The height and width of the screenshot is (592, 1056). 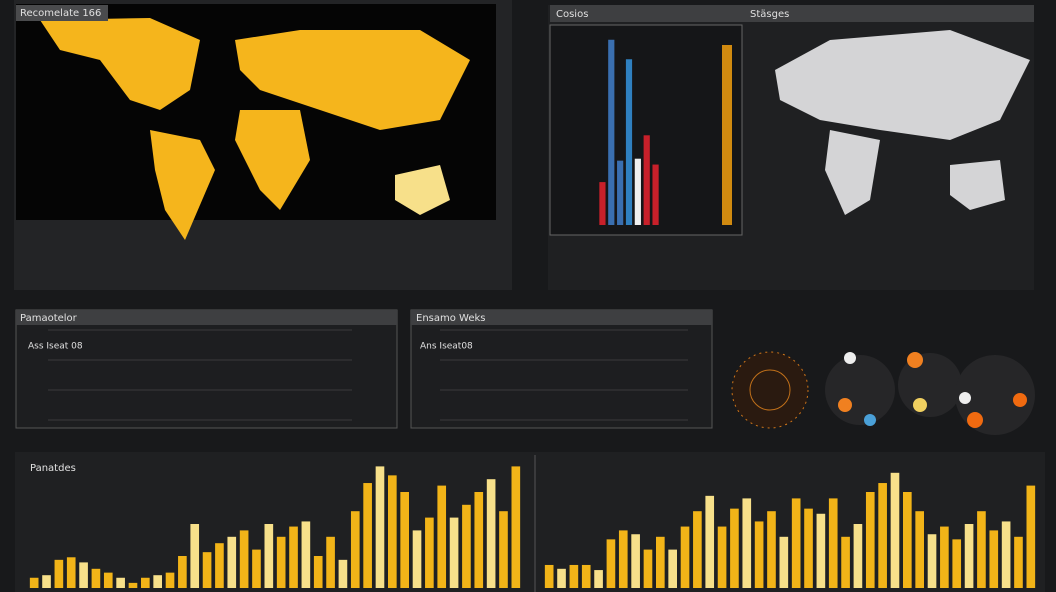 What do you see at coordinates (769, 14) in the screenshot?
I see `map2-title: Stäsges` at bounding box center [769, 14].